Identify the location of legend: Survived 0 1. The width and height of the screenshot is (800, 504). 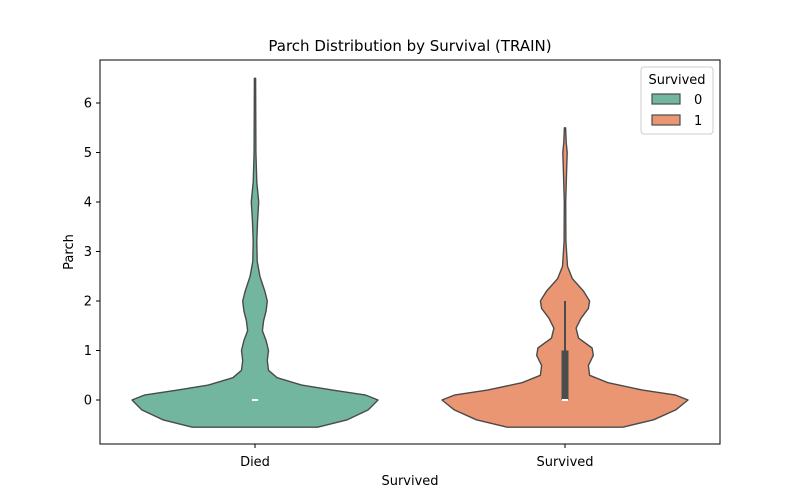
(677, 100).